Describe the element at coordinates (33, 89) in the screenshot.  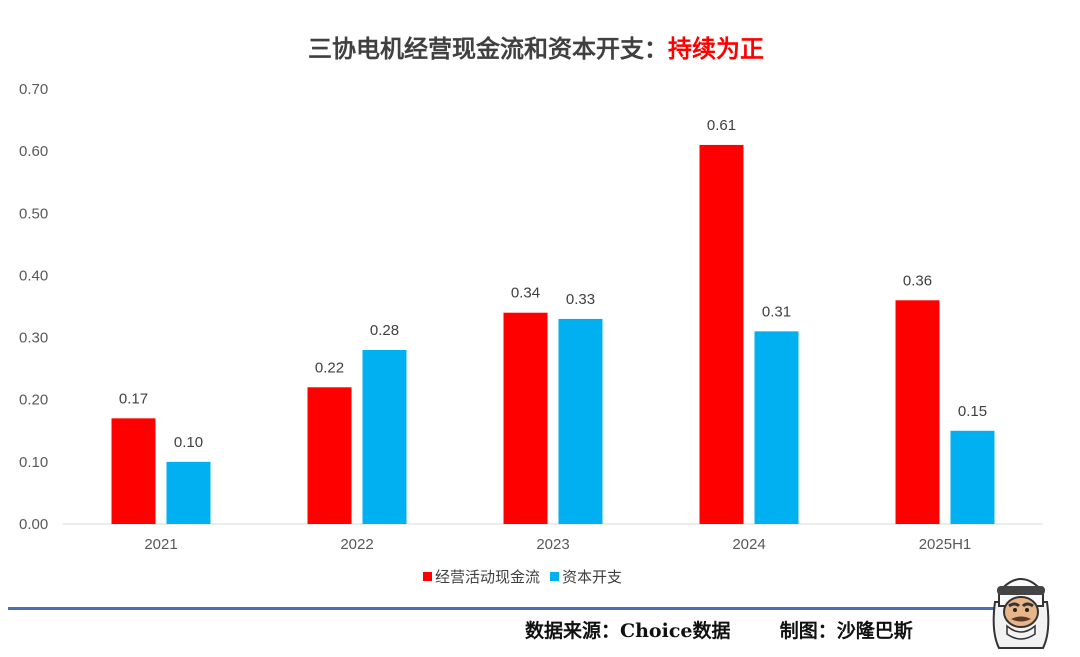
I see `y-tick-label: 0.70` at that location.